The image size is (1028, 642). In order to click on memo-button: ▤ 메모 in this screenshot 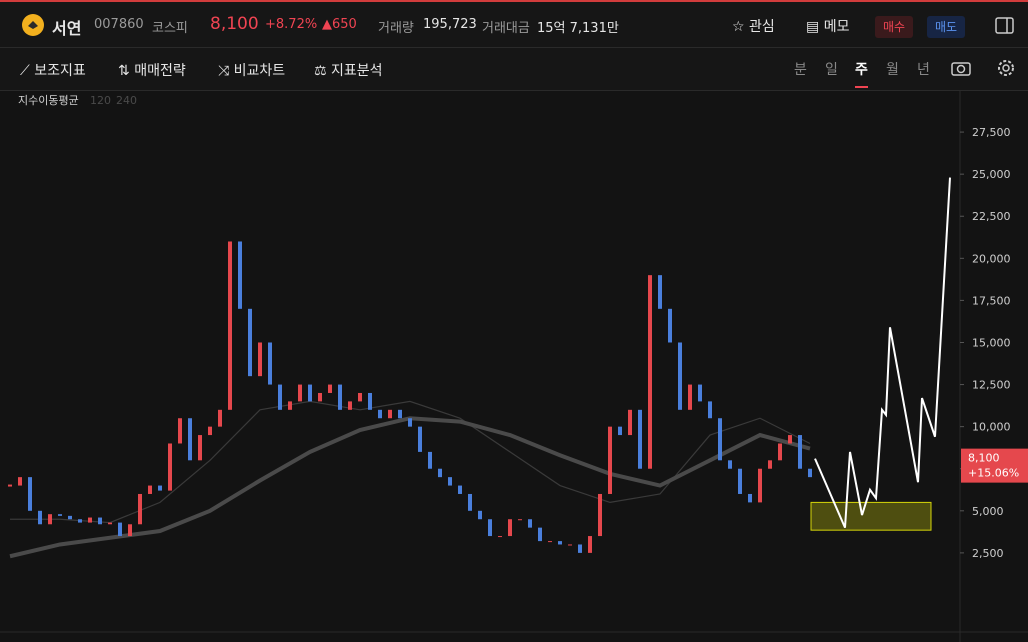, I will do `click(828, 27)`.